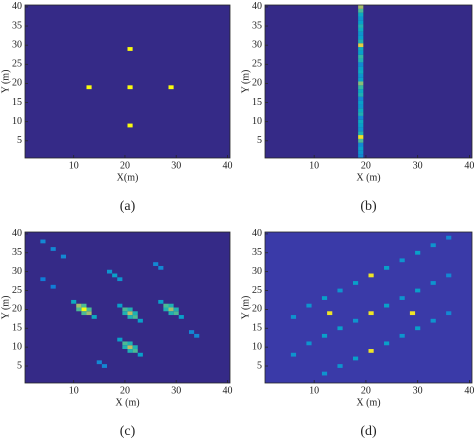 The width and height of the screenshot is (474, 442). I want to click on x-tick-label: 10, so click(314, 390).